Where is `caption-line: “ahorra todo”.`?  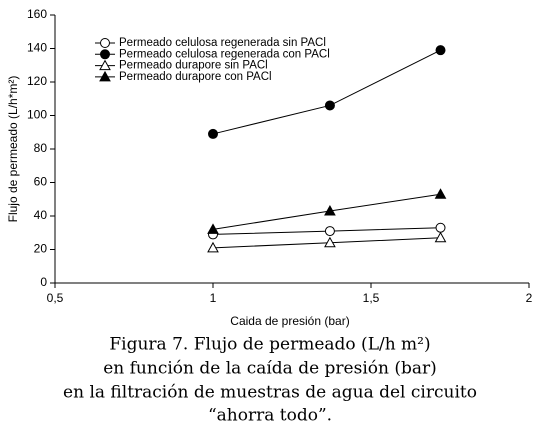
caption-line: “ahorra todo”. is located at coordinates (270, 416).